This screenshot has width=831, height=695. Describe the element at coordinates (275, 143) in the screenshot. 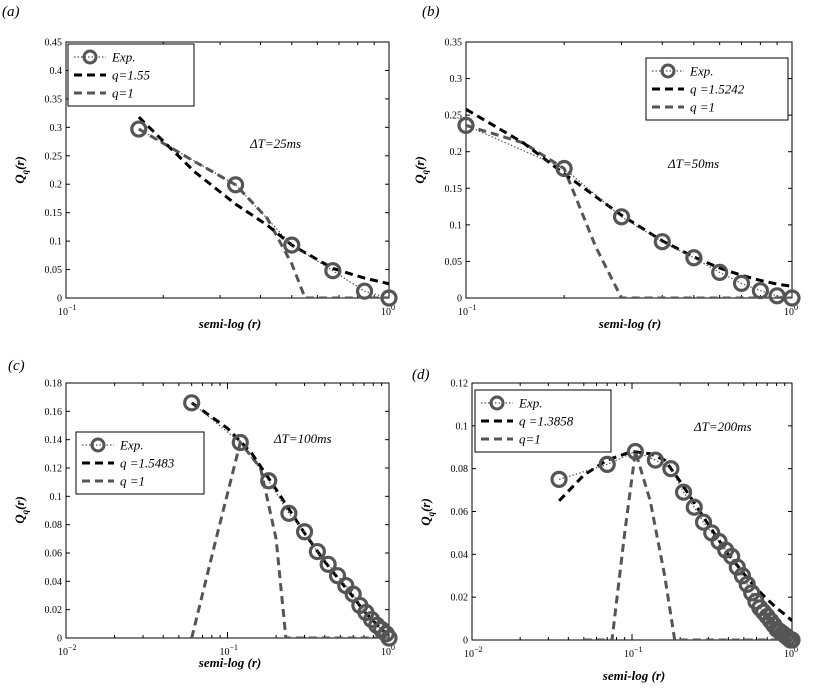

I see `delta-t-annotation: ΔT=25ms` at that location.